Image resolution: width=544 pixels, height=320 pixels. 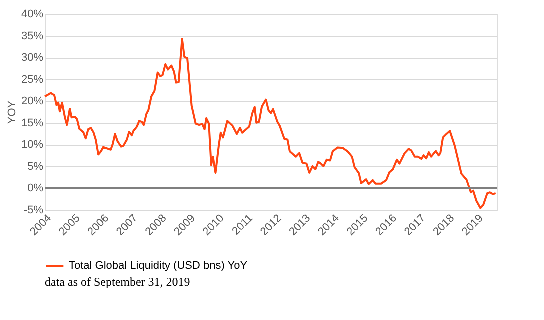 What do you see at coordinates (36, 188) in the screenshot?
I see `y-tick-label: 0%` at bounding box center [36, 188].